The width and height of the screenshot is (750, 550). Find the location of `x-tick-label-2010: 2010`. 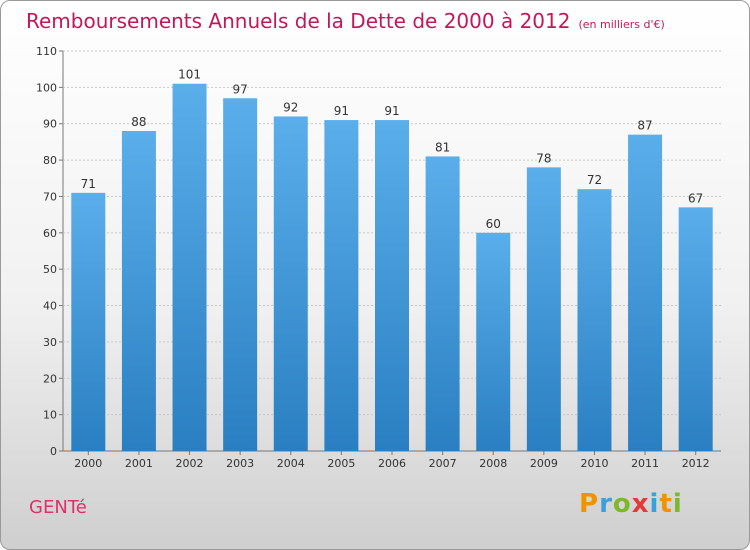

x-tick-label-2010: 2010 is located at coordinates (594, 463).